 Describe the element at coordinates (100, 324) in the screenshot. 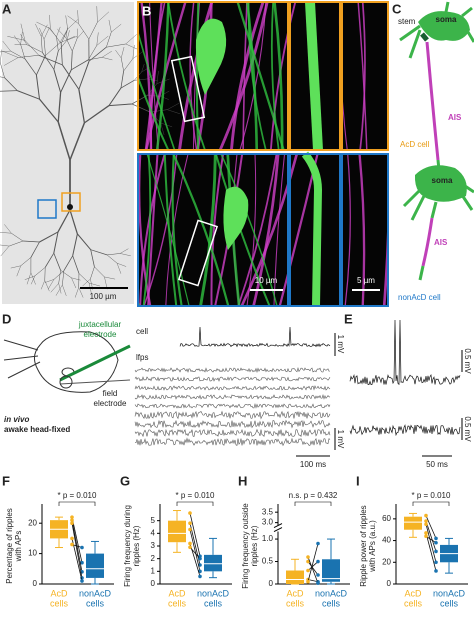

I see `label: juxtacellular` at that location.